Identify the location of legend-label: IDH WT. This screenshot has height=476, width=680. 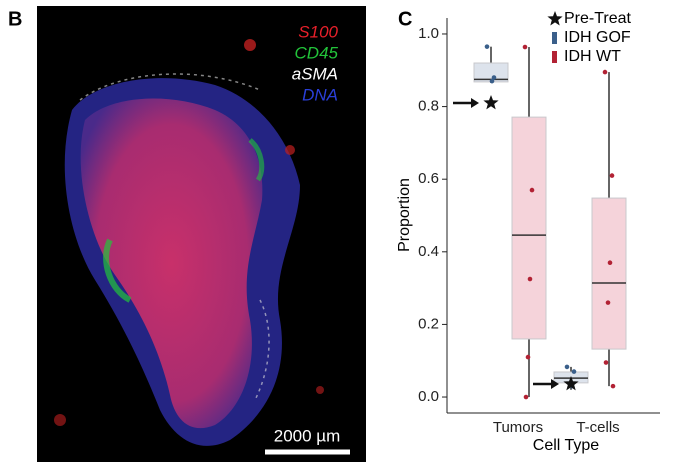
(592, 56).